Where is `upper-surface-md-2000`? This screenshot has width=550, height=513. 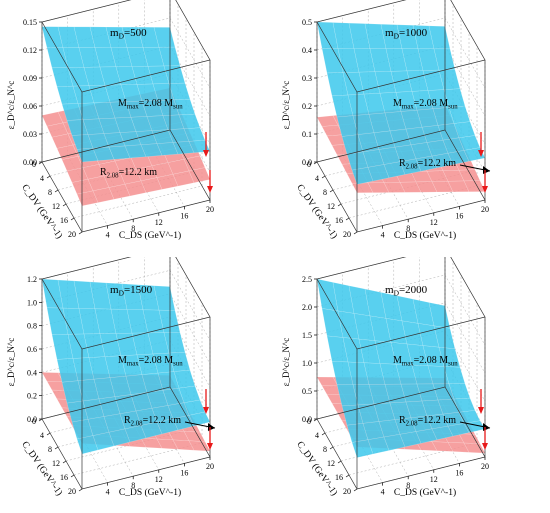 upper-surface-md-2000 is located at coordinates (401, 368).